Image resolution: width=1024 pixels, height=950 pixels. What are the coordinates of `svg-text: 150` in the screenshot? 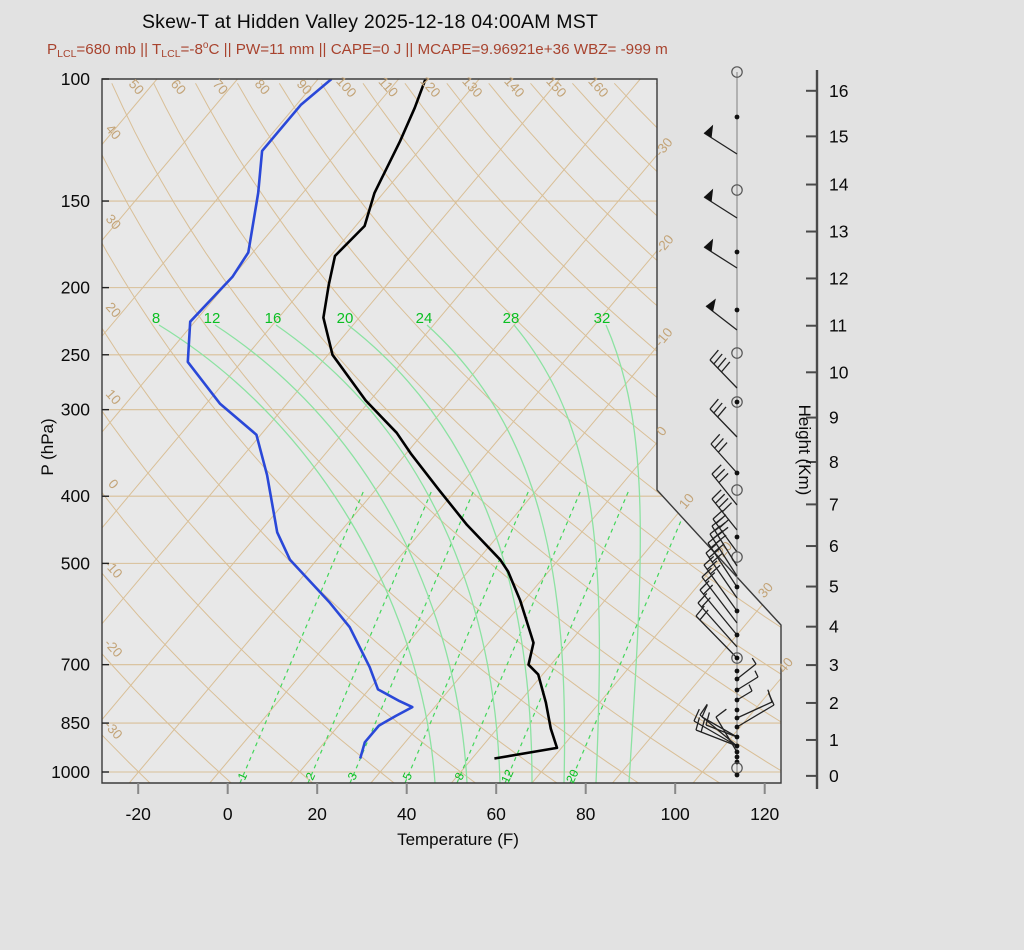 It's located at (75, 201).